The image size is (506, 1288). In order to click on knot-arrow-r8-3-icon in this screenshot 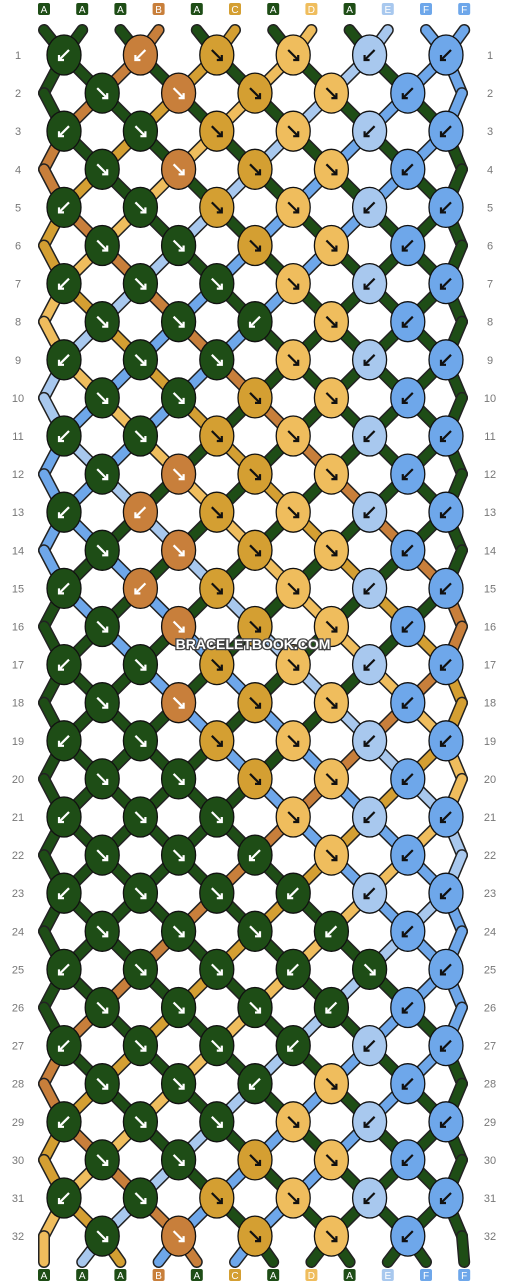, I will do `click(255, 321)`.